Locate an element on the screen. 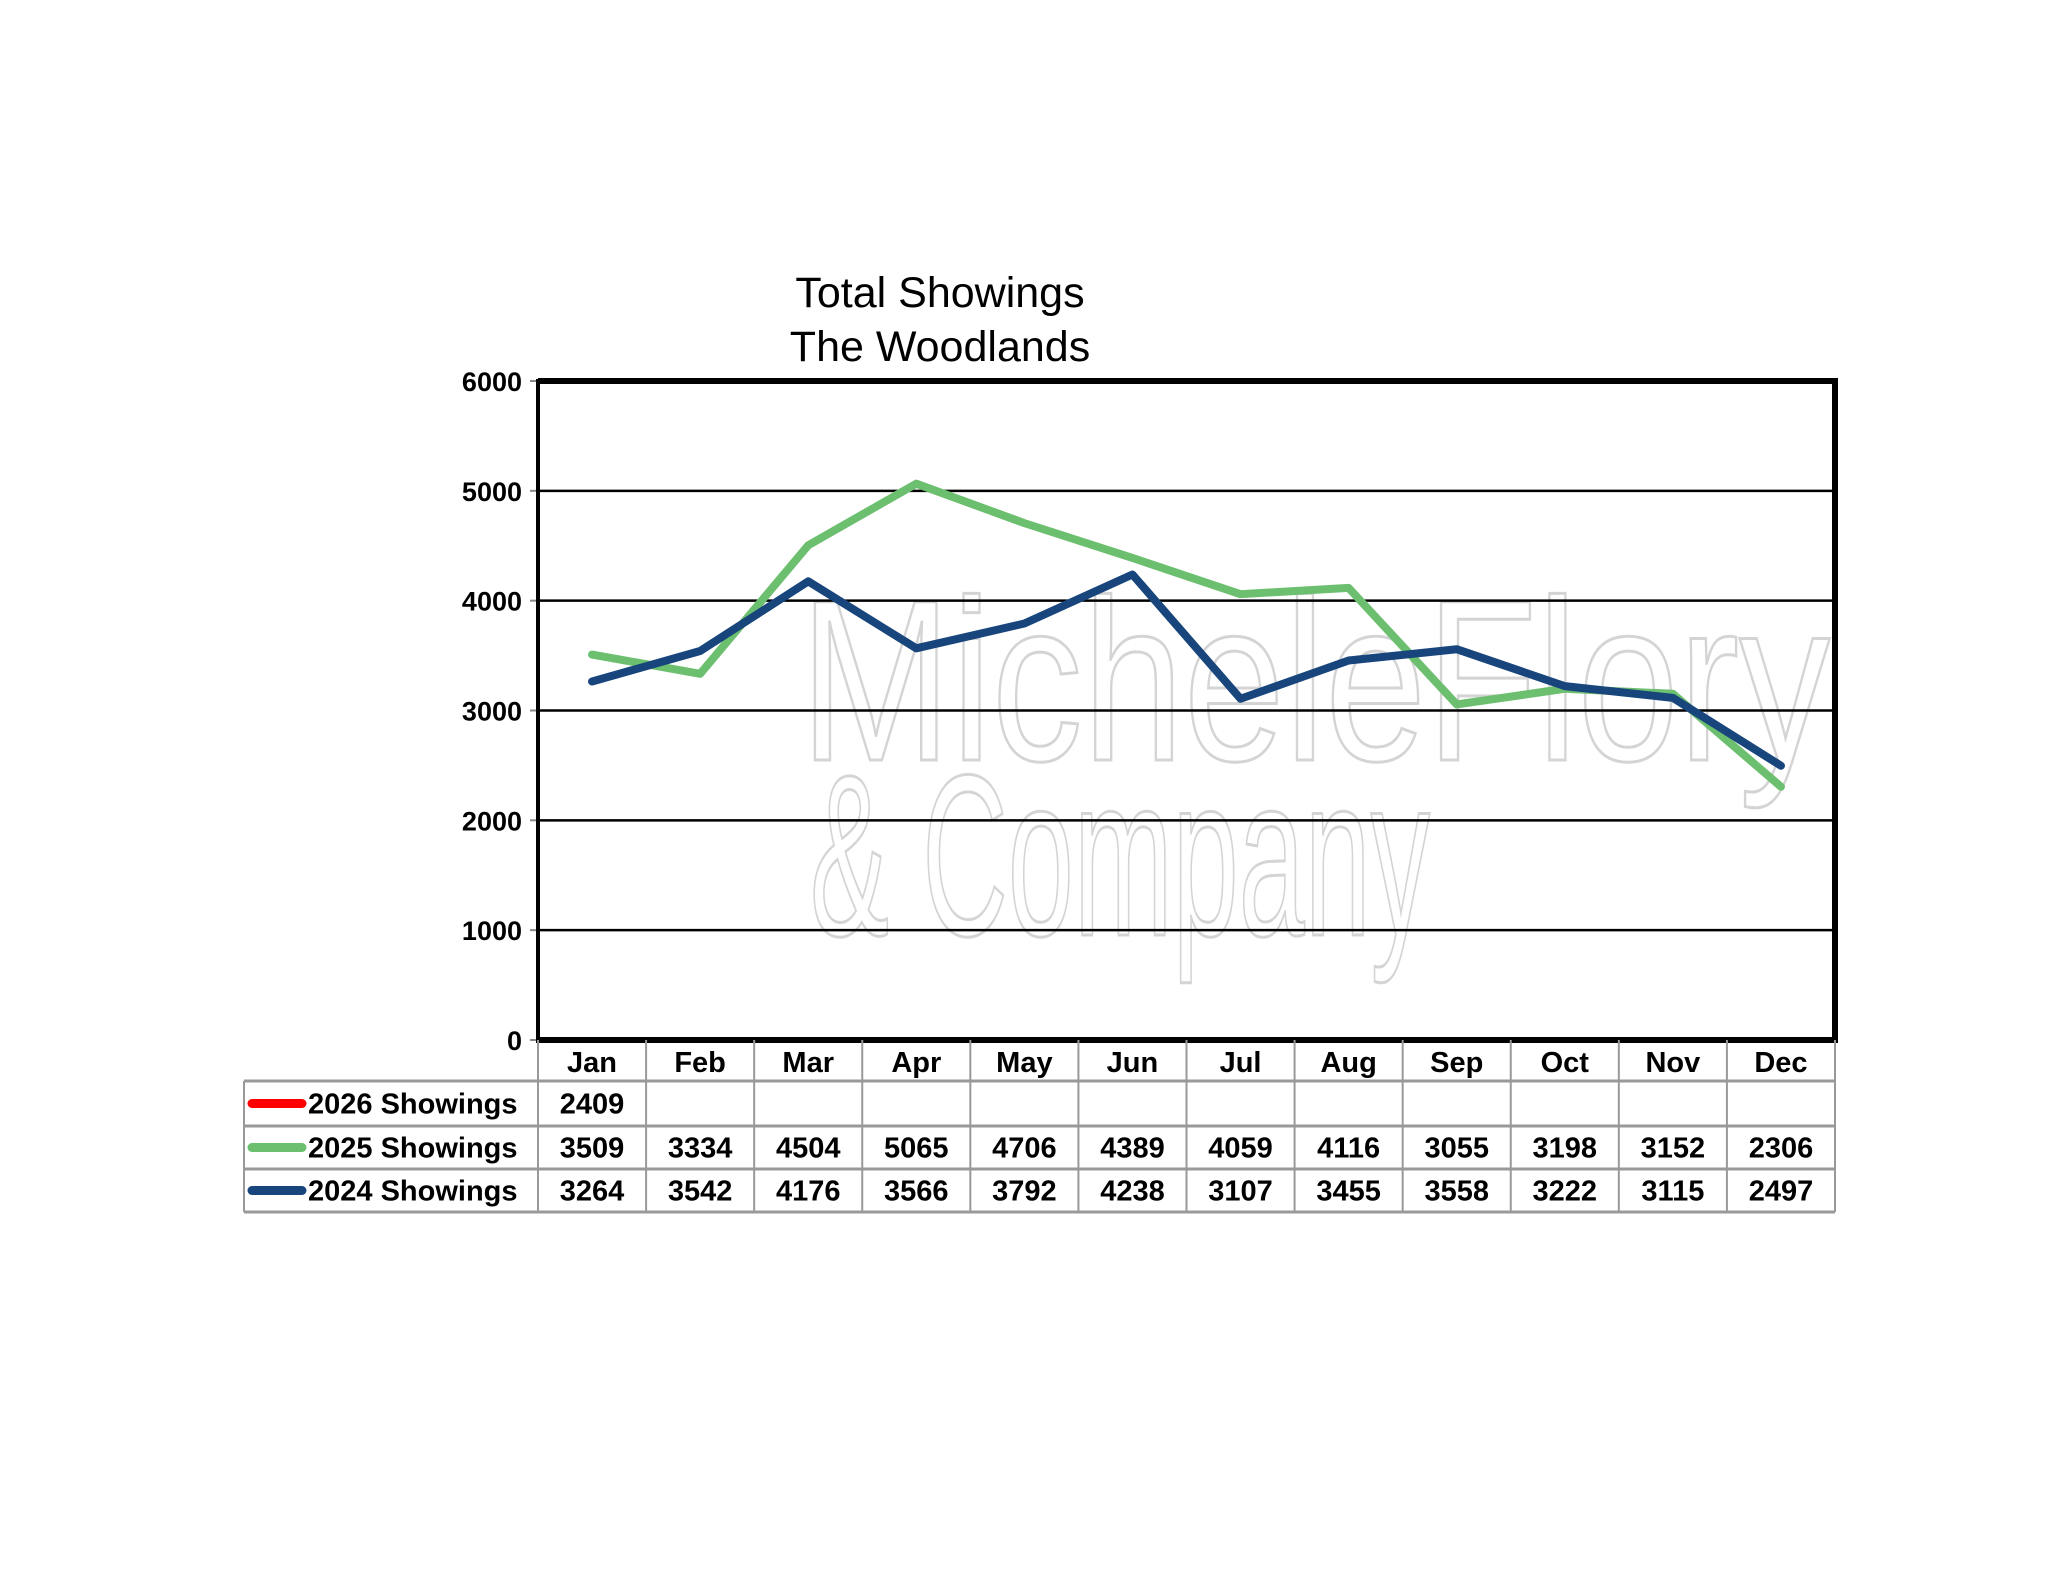 The width and height of the screenshot is (2048, 1583). data-label: 3115 is located at coordinates (1672, 1192).